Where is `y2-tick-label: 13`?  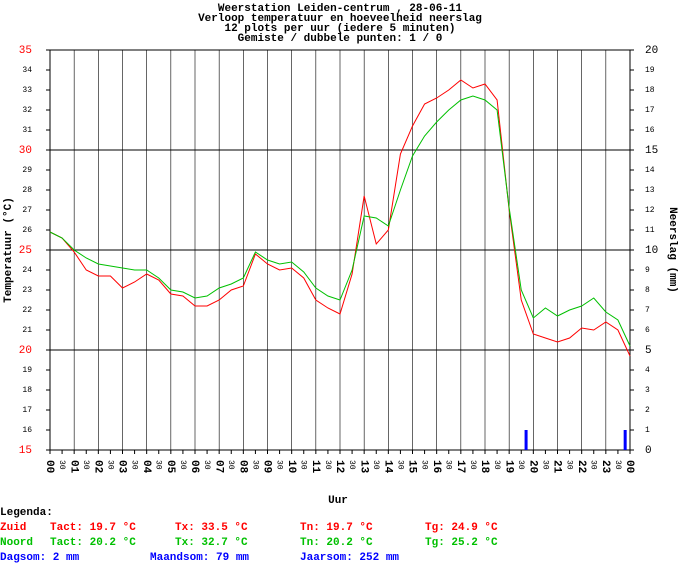 y2-tick-label: 13 is located at coordinates (650, 190).